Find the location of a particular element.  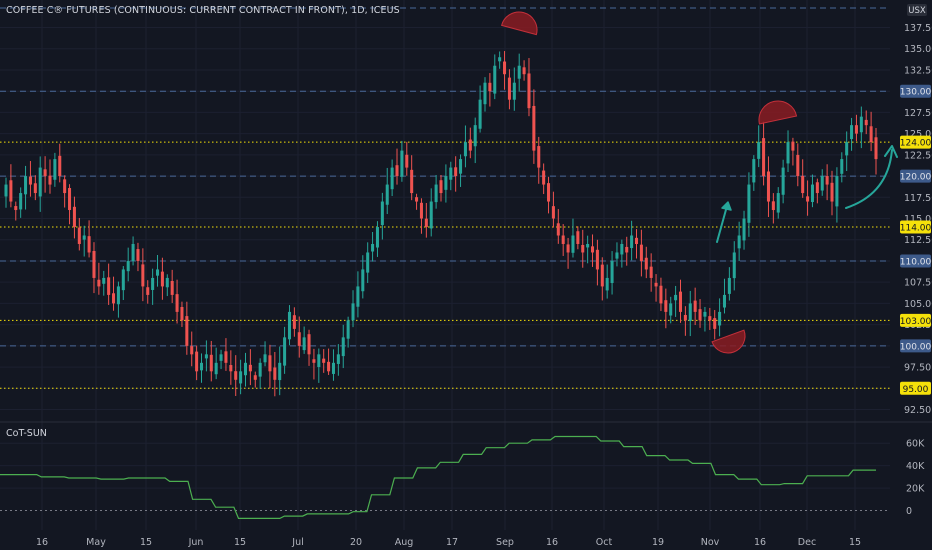

up-arrow-head is located at coordinates (726, 206).